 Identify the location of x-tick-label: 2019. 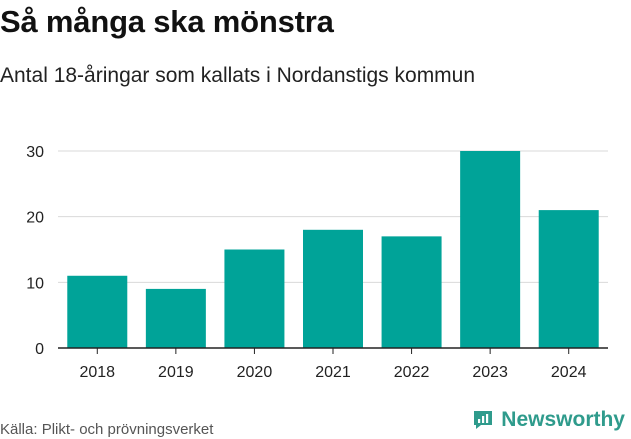
(176, 372).